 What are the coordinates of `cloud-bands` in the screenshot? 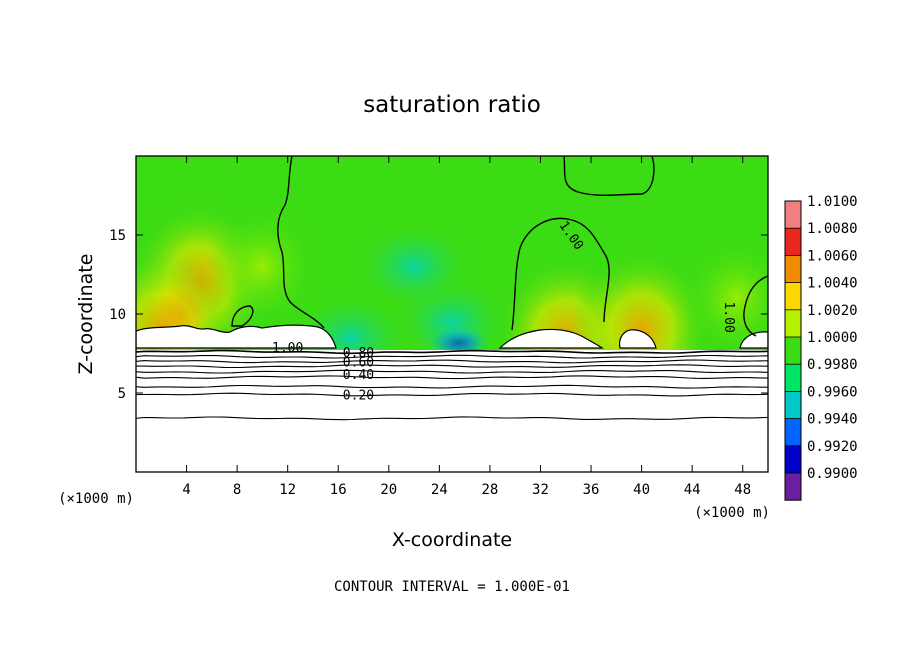 It's located at (452, 336).